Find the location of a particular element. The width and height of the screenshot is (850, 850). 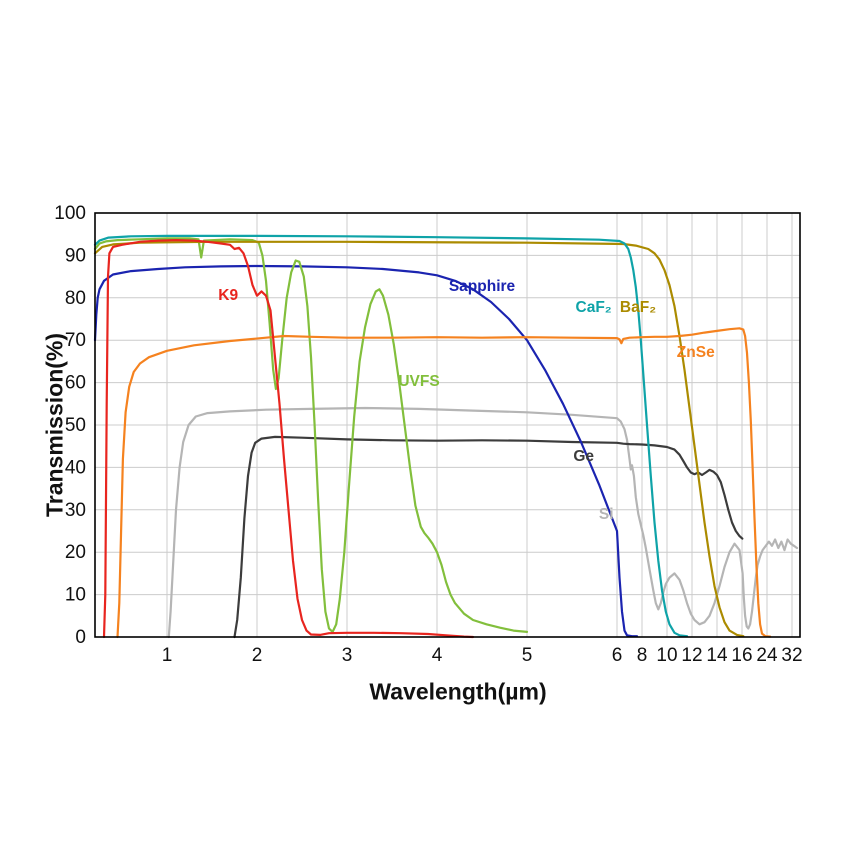

y-tick-label-30: 30 is located at coordinates (75, 510).